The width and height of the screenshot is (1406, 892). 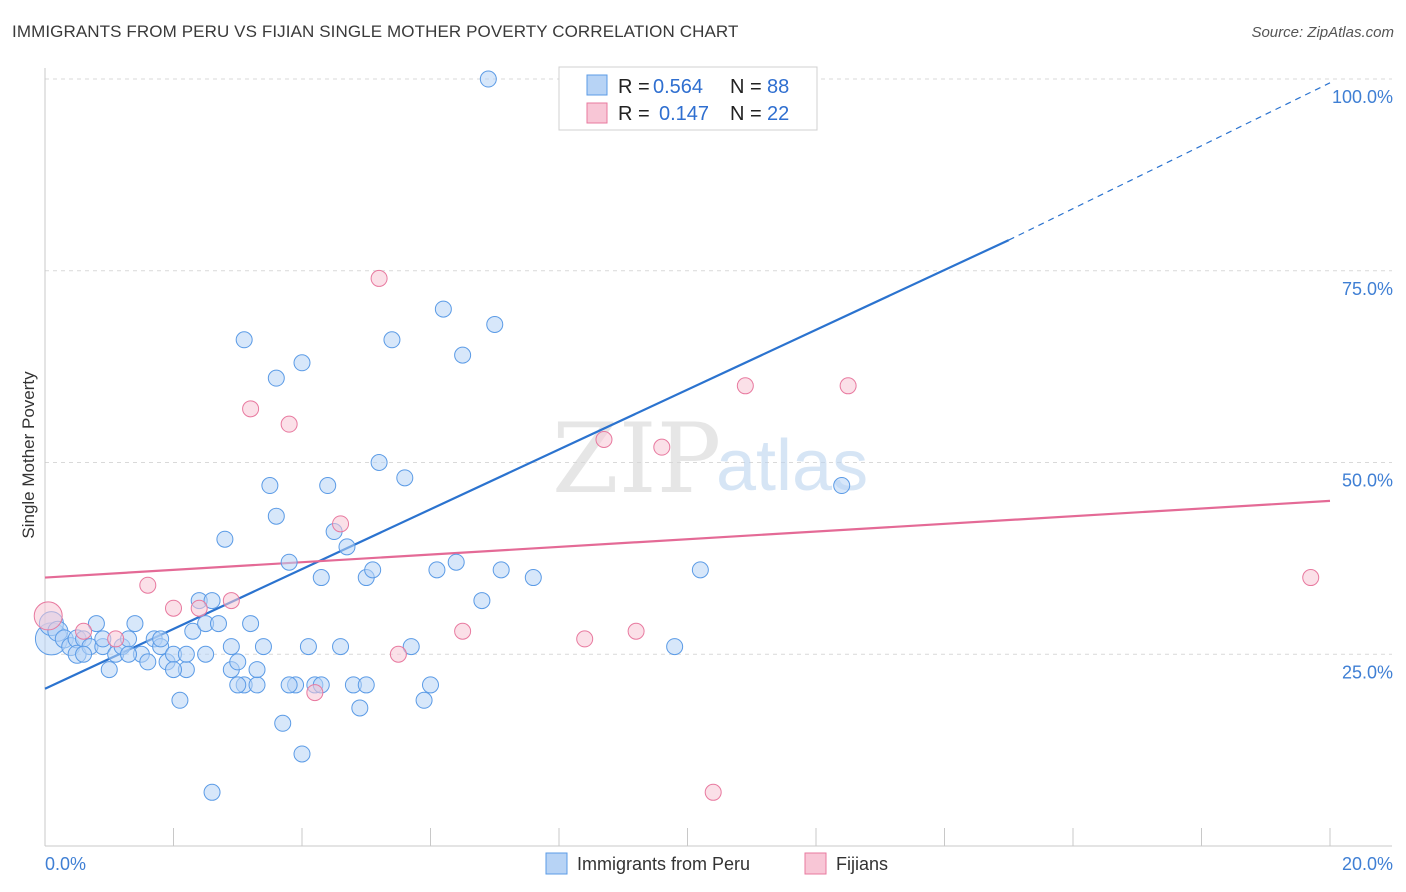 What do you see at coordinates (1362, 97) in the screenshot?
I see `y-tick-label: 100.0%` at bounding box center [1362, 97].